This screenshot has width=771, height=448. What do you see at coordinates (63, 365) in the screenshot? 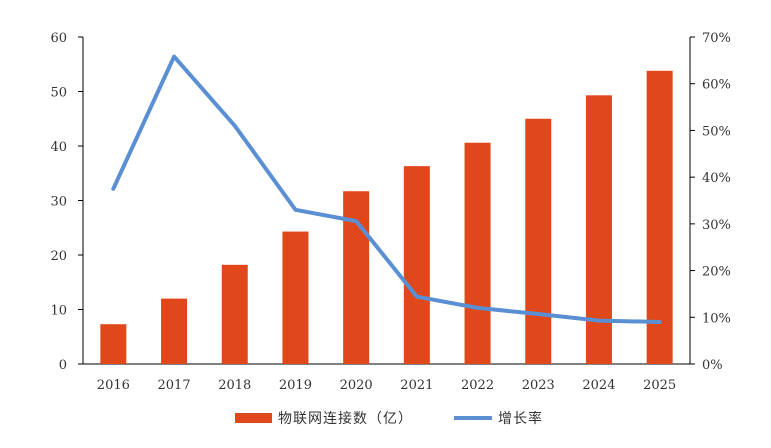
I see `left-tick-label: 0` at bounding box center [63, 365].